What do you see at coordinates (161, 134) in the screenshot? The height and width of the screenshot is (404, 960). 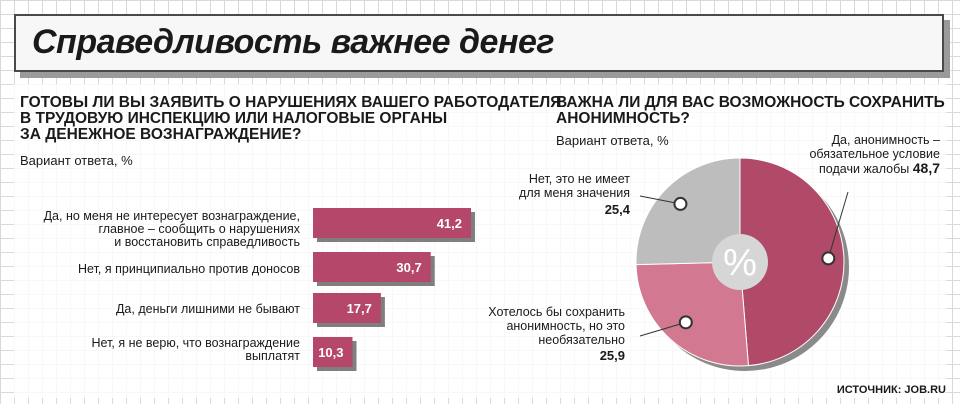 I see `bar-question-line: за денежное вознаграждение?` at bounding box center [161, 134].